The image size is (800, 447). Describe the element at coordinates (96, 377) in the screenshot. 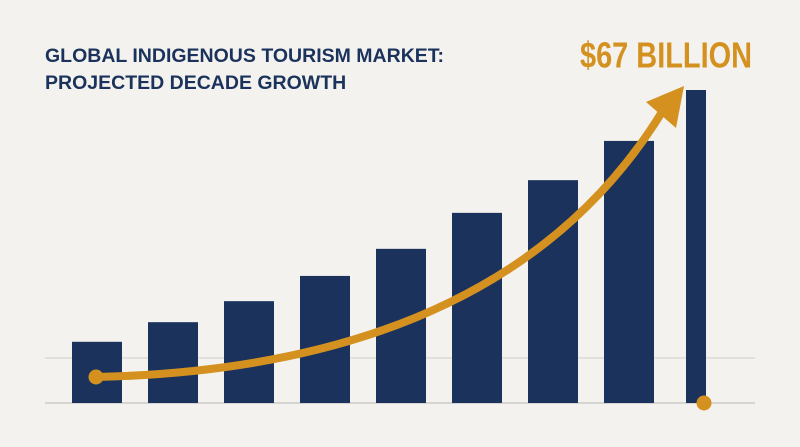

I see `start-dot` at that location.